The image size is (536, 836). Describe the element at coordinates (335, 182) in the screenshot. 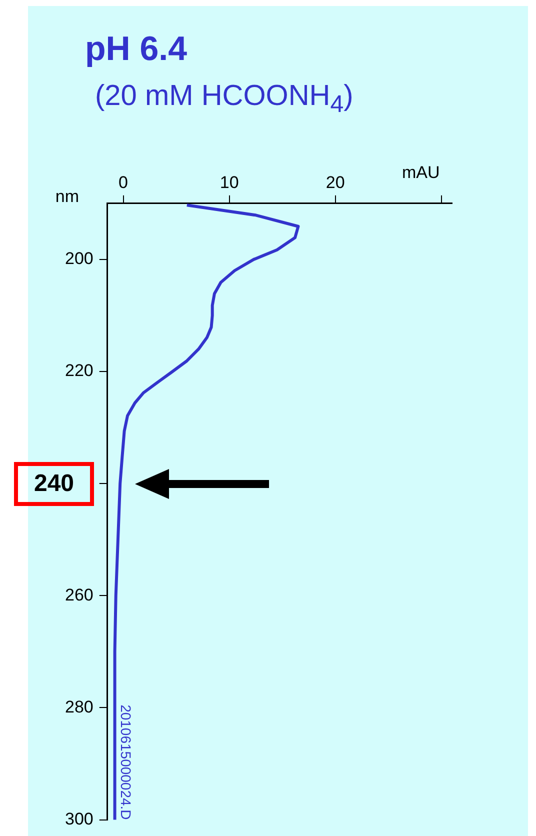

I see `x-tick-label: 20` at that location.